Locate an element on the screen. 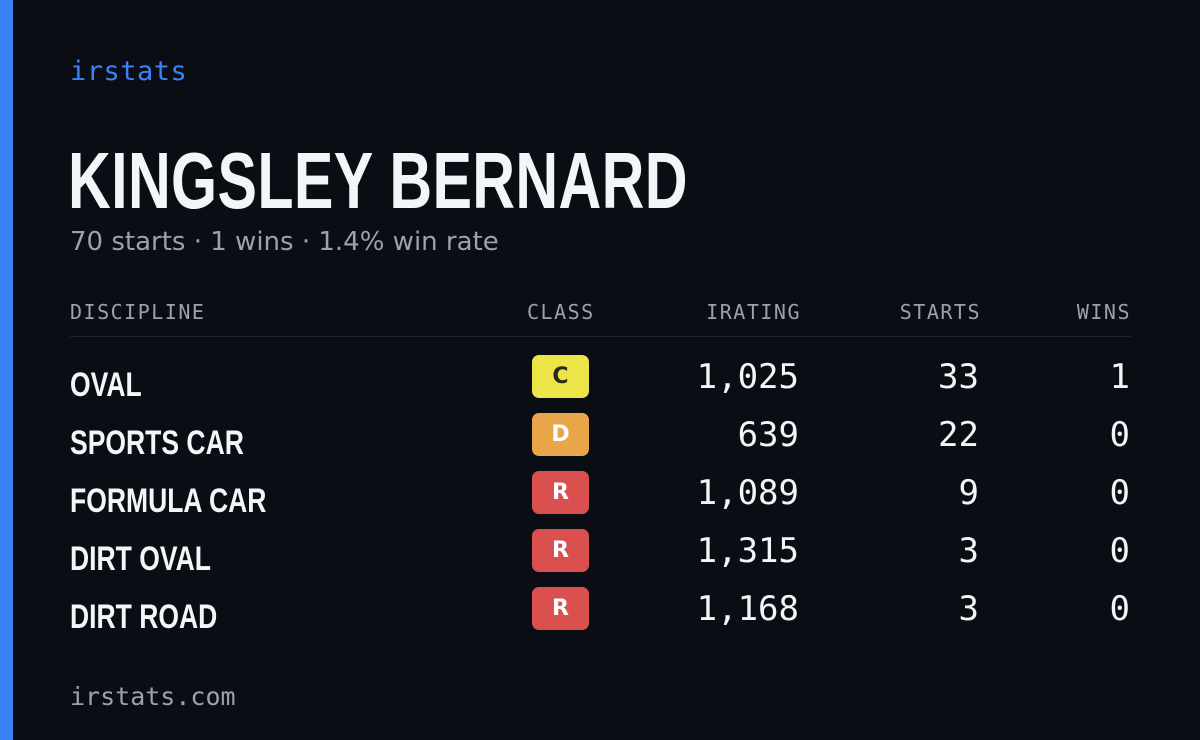 This screenshot has height=740, width=1200. irating-value: 1,168 is located at coordinates (747, 609).